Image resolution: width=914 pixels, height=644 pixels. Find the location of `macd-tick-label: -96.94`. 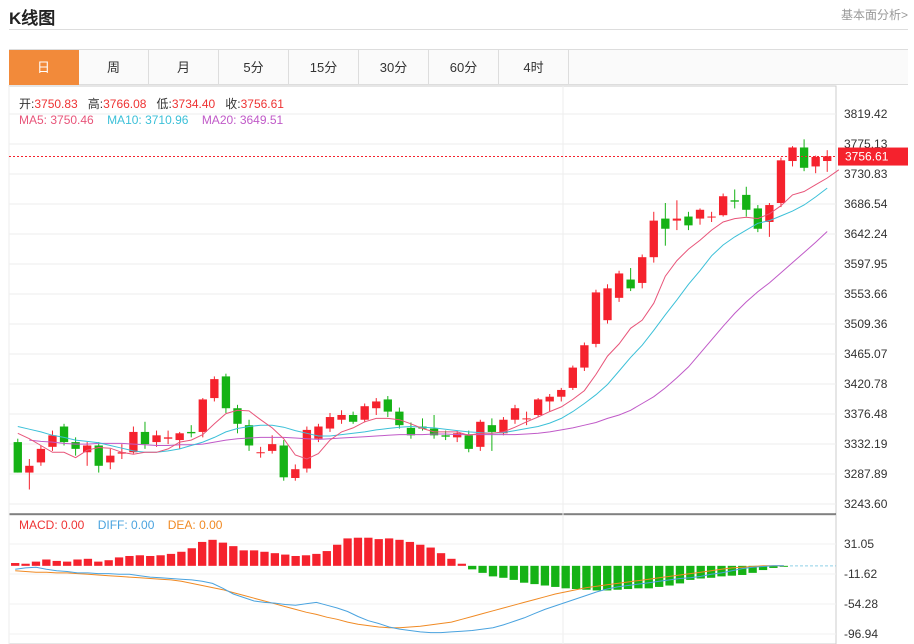

macd-tick-label: -96.94 is located at coordinates (861, 634).